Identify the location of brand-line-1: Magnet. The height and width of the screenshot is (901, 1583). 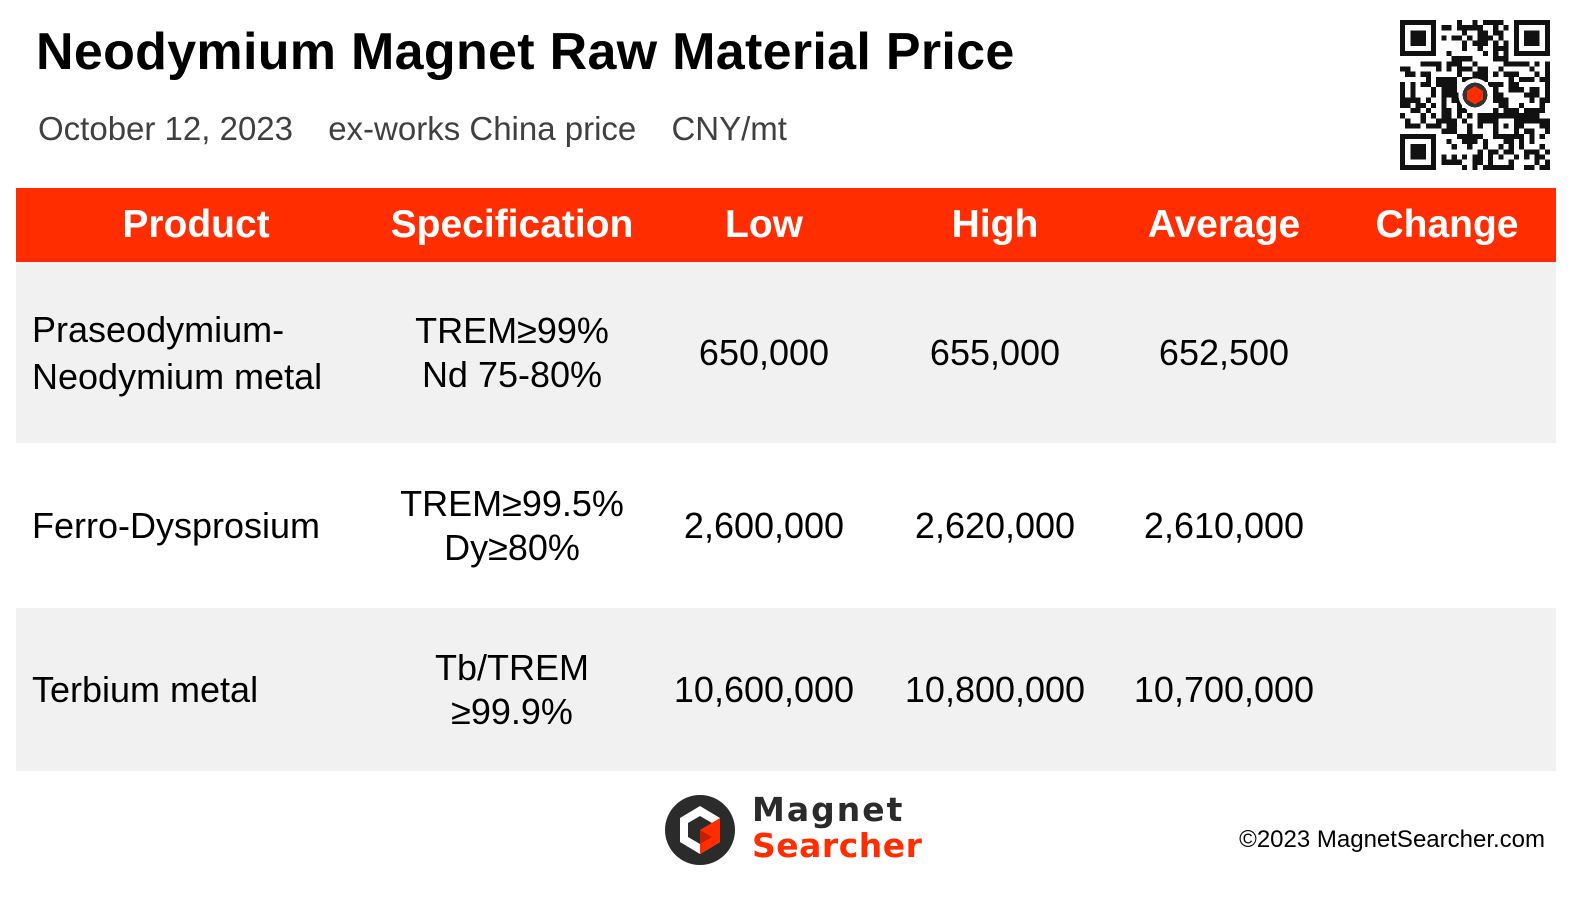
(828, 809).